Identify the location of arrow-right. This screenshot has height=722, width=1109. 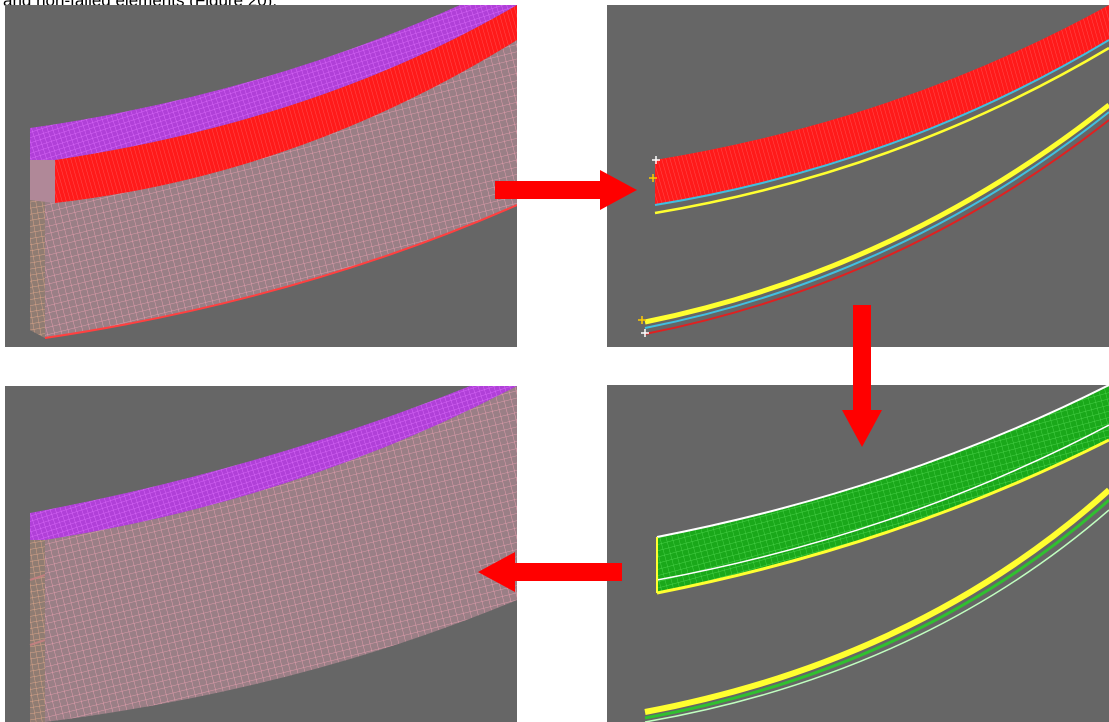
(566, 190).